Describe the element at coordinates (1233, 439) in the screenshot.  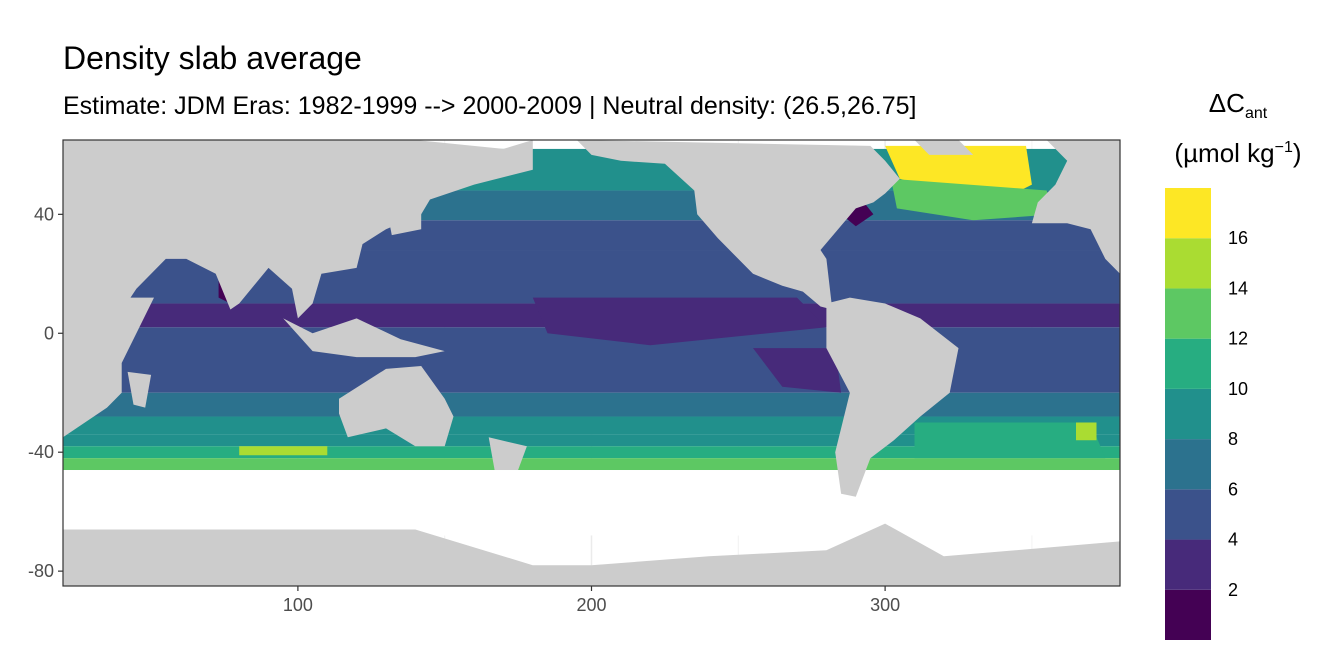
I see `legend-break-label: 8` at that location.